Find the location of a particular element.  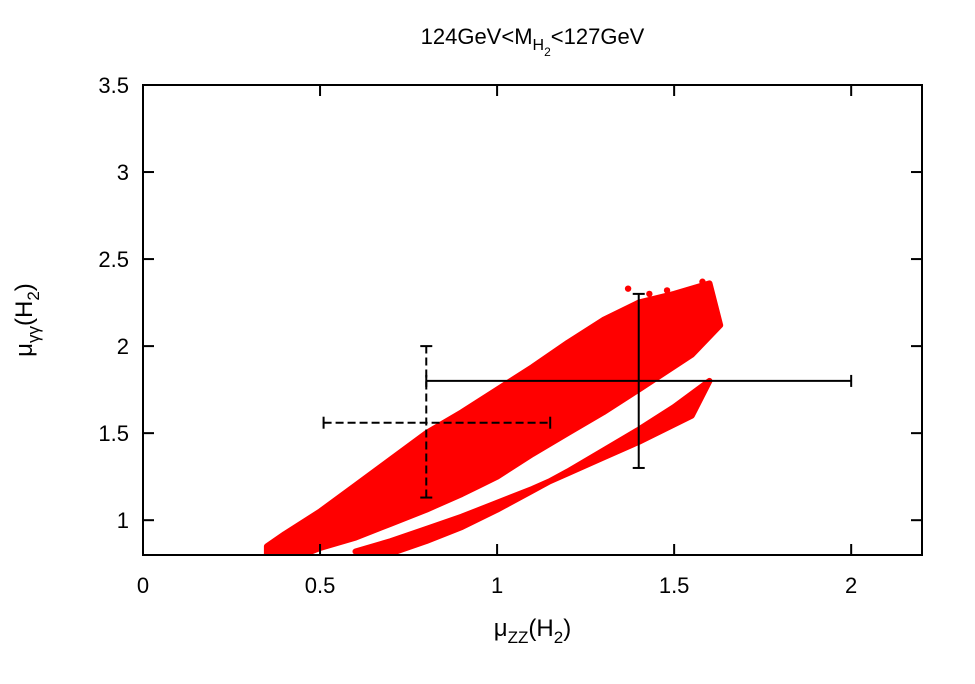

y-tick-label: 2 is located at coordinates (123, 346).